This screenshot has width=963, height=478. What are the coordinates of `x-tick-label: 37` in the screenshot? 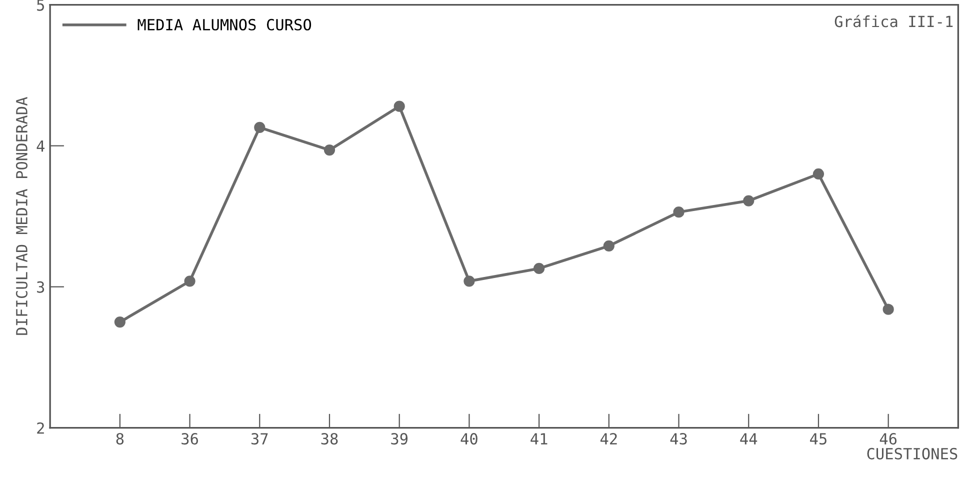 It's located at (259, 439).